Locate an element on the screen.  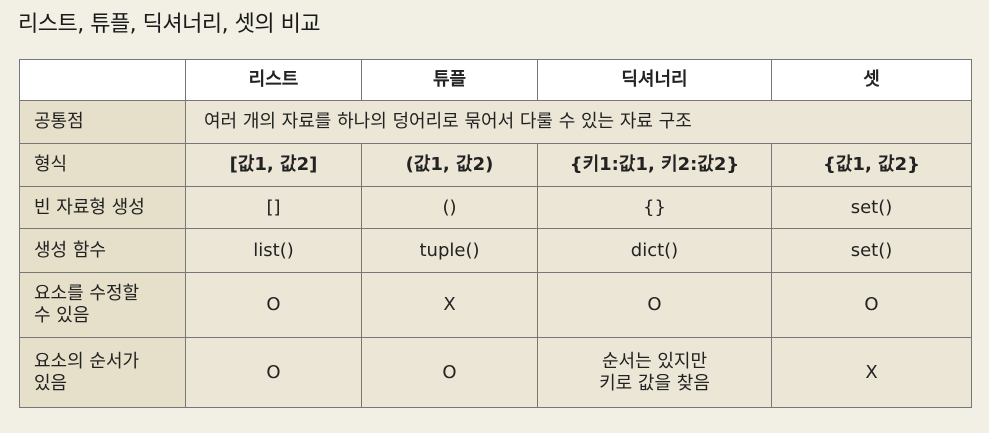
table-row-common: 공통점 여러 개의 자료를 하나의 덩어리로 묶어서 다룰 수 있는 자료 구조 is located at coordinates (495, 122).